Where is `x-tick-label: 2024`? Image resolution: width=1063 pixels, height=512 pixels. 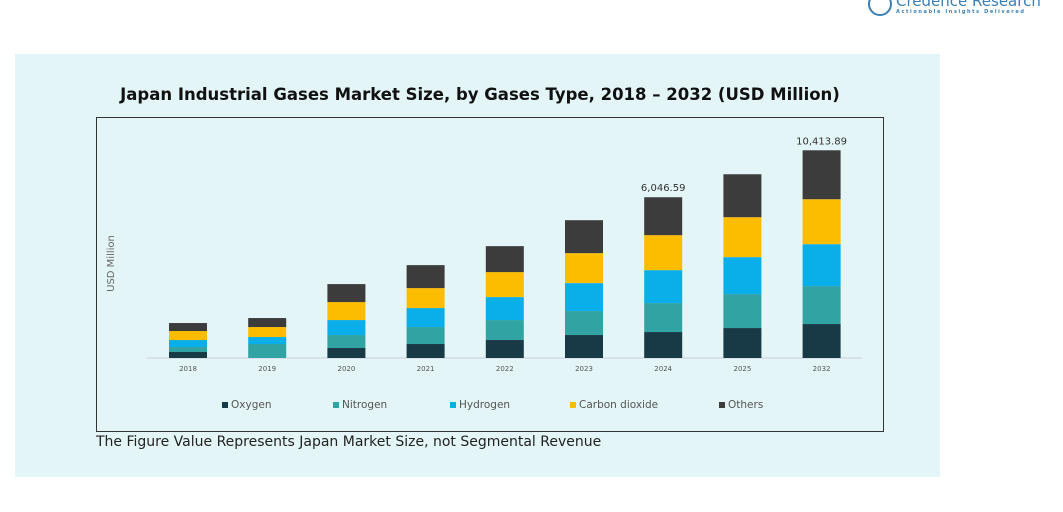 x-tick-label: 2024 is located at coordinates (663, 369).